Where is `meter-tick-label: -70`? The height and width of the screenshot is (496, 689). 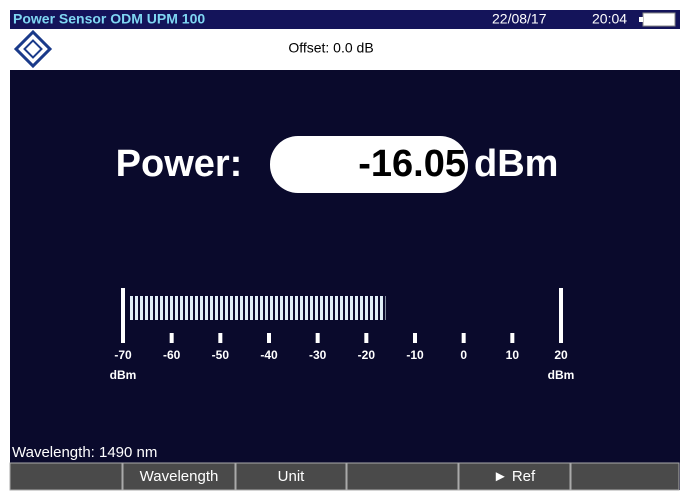 meter-tick-label: -70 is located at coordinates (123, 355).